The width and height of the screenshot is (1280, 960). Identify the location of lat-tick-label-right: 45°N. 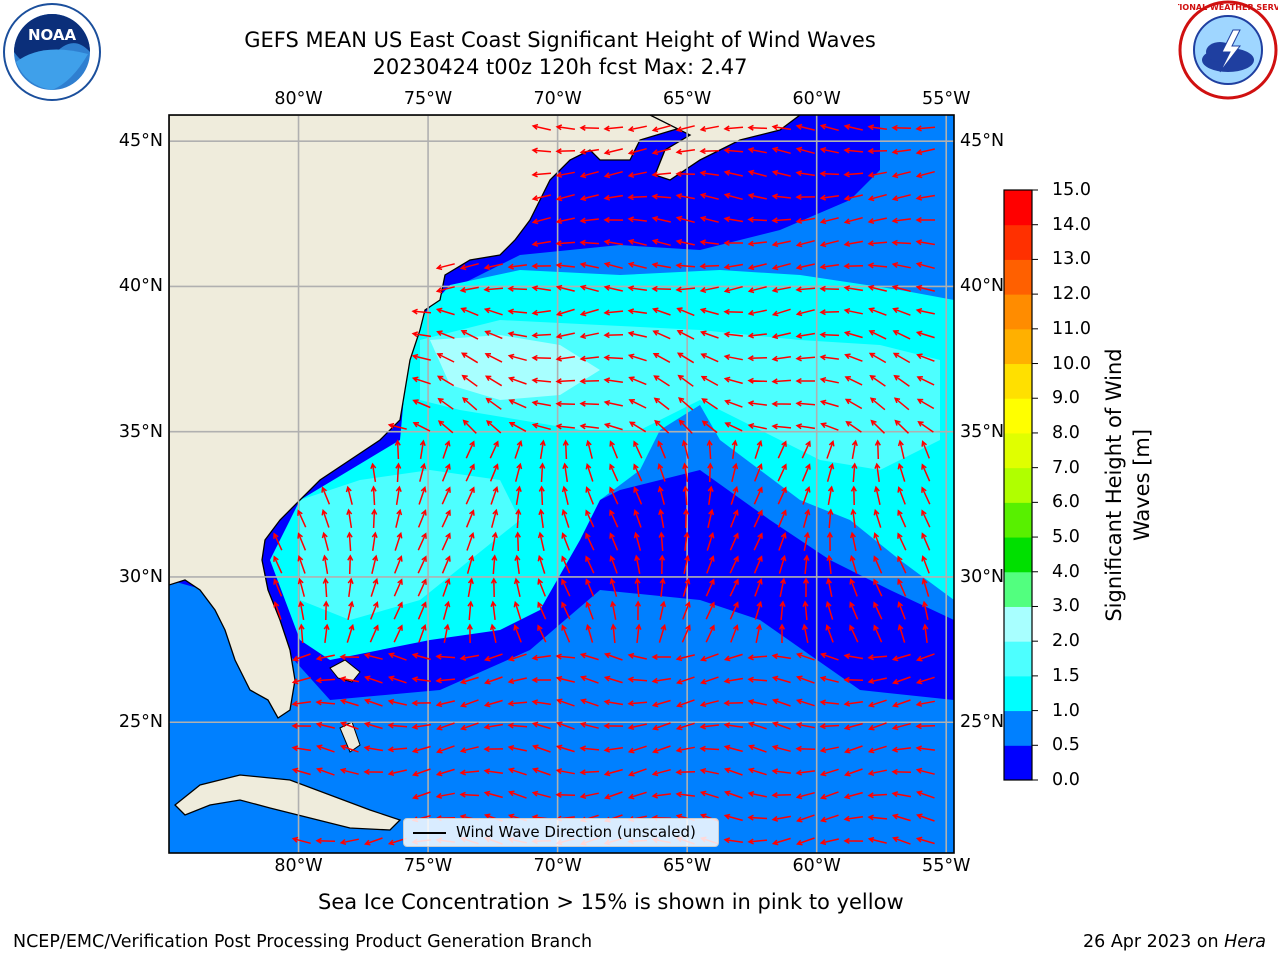
(982, 141).